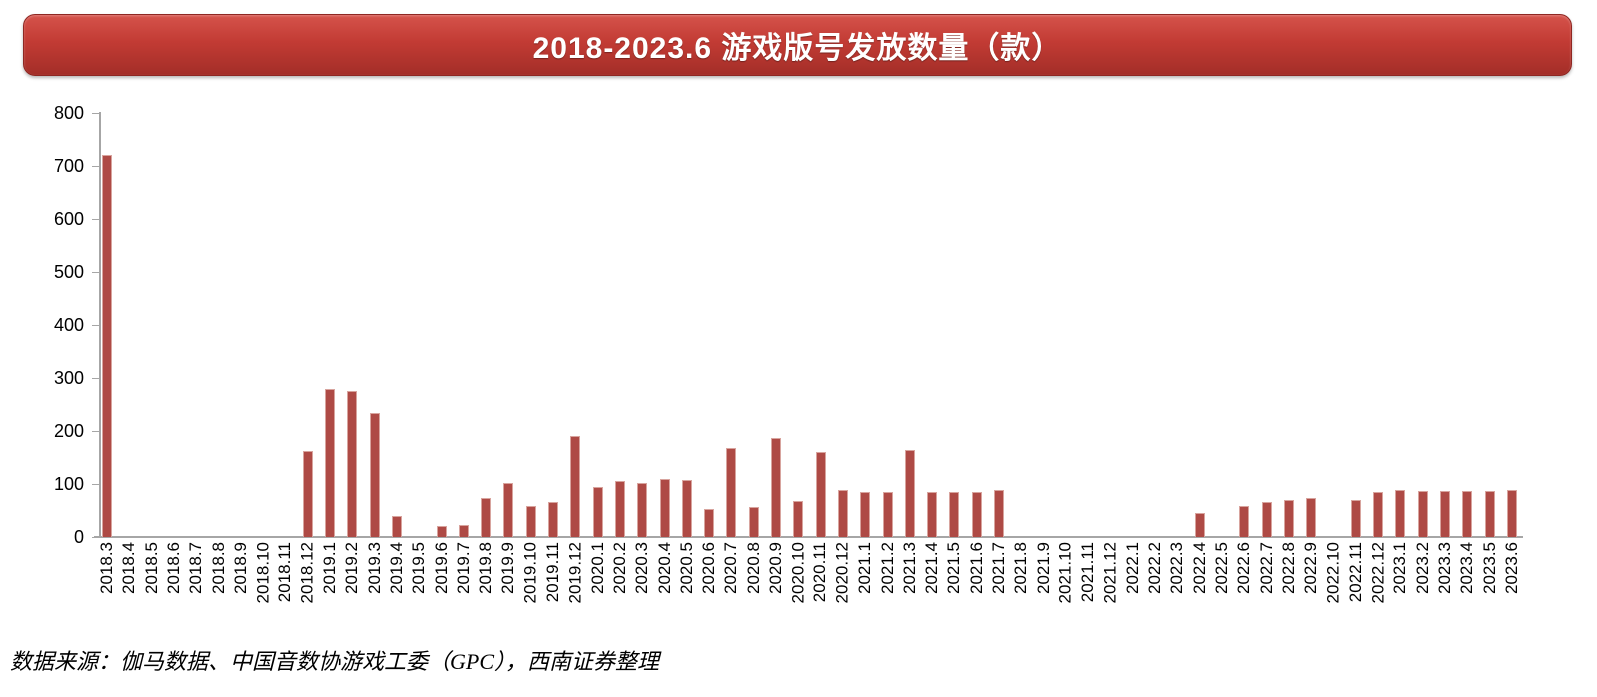 Image resolution: width=1597 pixels, height=697 pixels. What do you see at coordinates (820, 572) in the screenshot?
I see `x-axis-label: 2020.11` at bounding box center [820, 572].